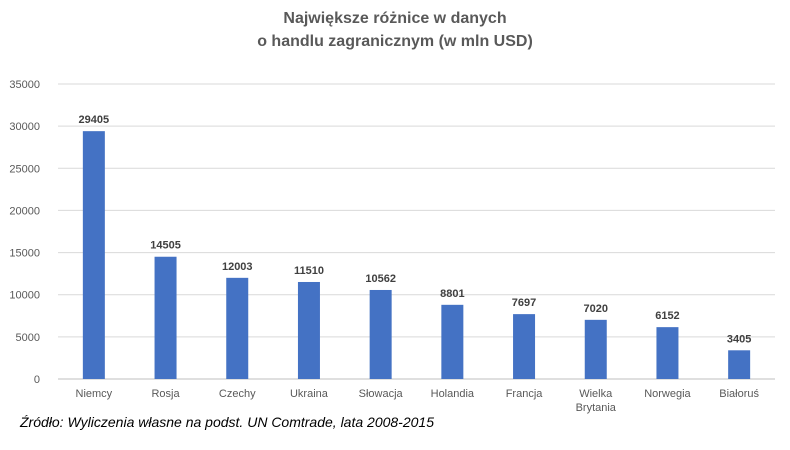 This screenshot has height=450, width=790. What do you see at coordinates (739, 394) in the screenshot?
I see `x-tick-label: Białoruś` at bounding box center [739, 394].